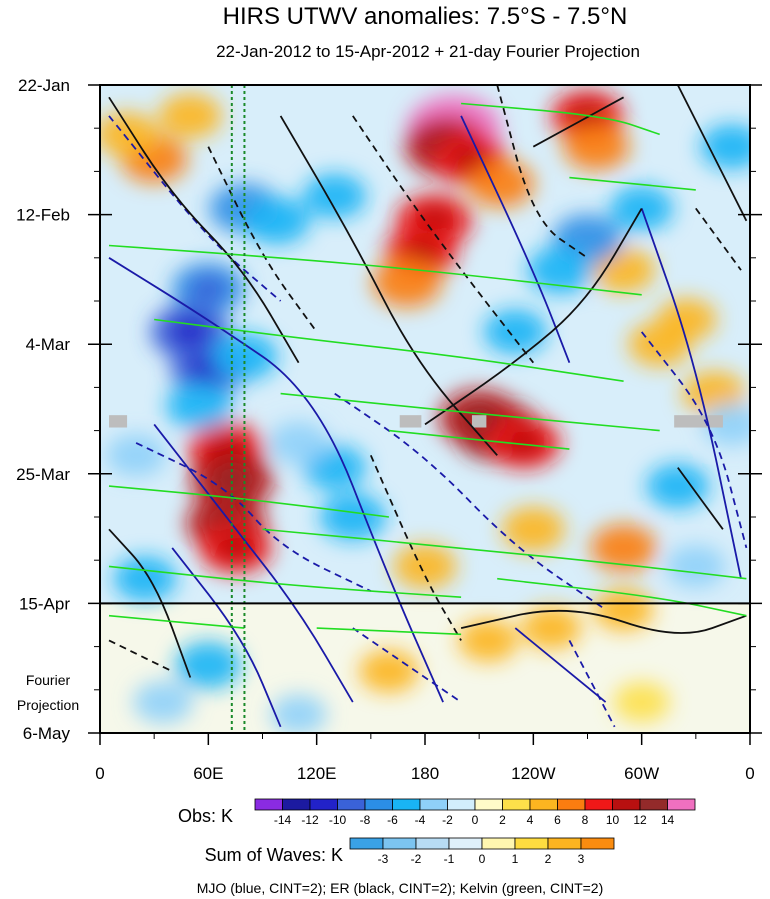 The width and height of the screenshot is (770, 899). I want to click on y-tick-label: 22-Jan, so click(44, 85).